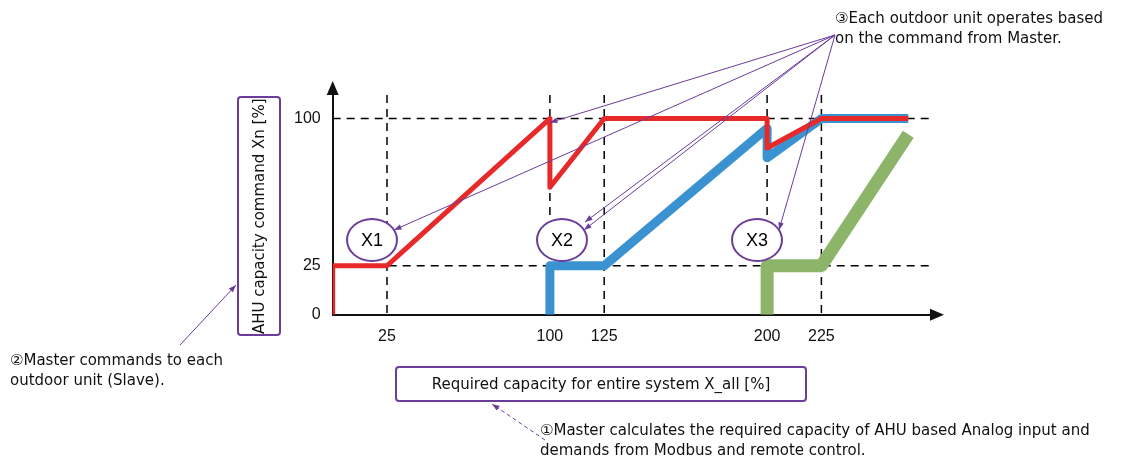  Describe the element at coordinates (601, 384) in the screenshot. I see `x-axis-title: Required capacity for entire system X_all [%]` at that location.